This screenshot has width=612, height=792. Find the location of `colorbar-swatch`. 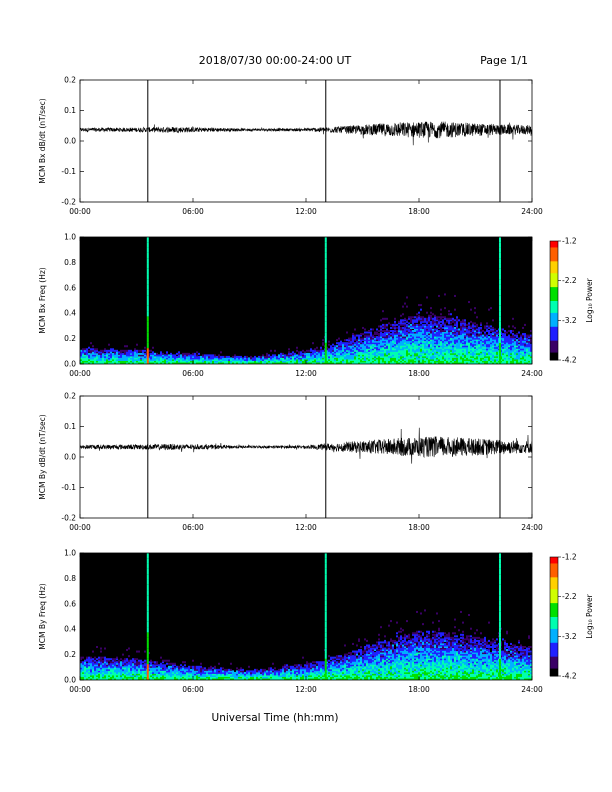

colorbar-swatch is located at coordinates (554, 272).